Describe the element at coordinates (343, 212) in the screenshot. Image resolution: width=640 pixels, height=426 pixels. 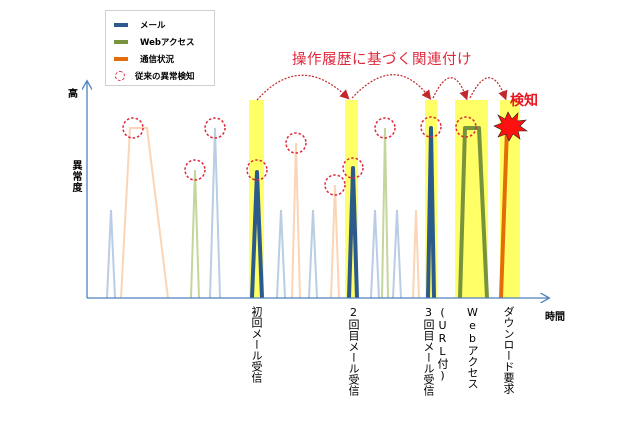
I see `mail-spikes` at that location.